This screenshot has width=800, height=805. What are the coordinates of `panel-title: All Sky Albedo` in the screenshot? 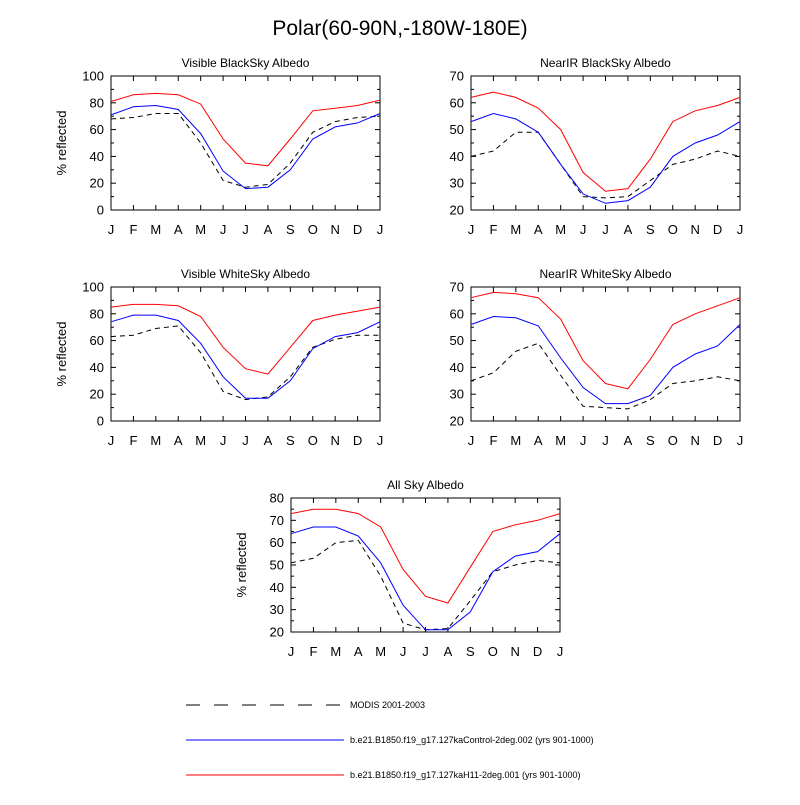 It's located at (425, 485).